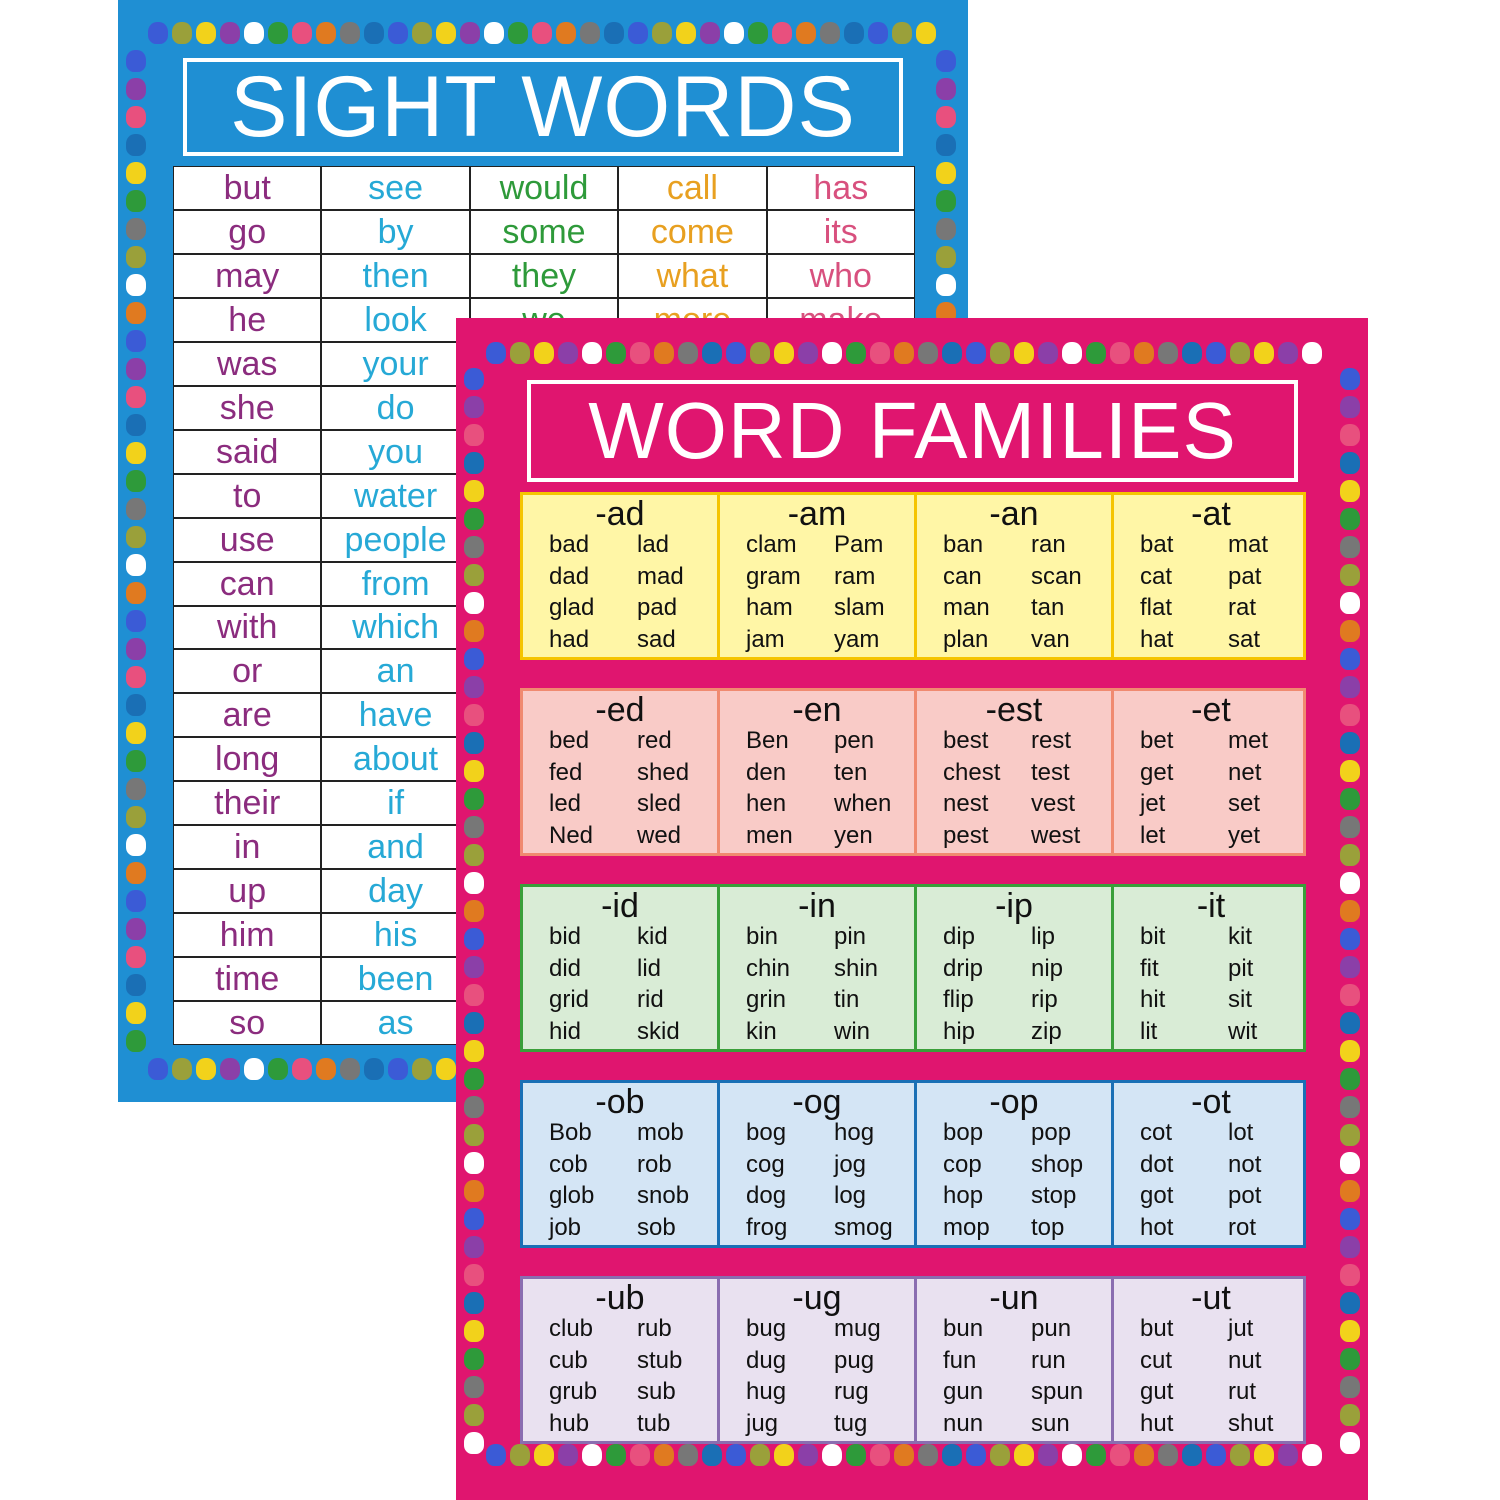 The image size is (1500, 1500). What do you see at coordinates (247, 275) in the screenshot?
I see `sight-word-cell: may` at bounding box center [247, 275].